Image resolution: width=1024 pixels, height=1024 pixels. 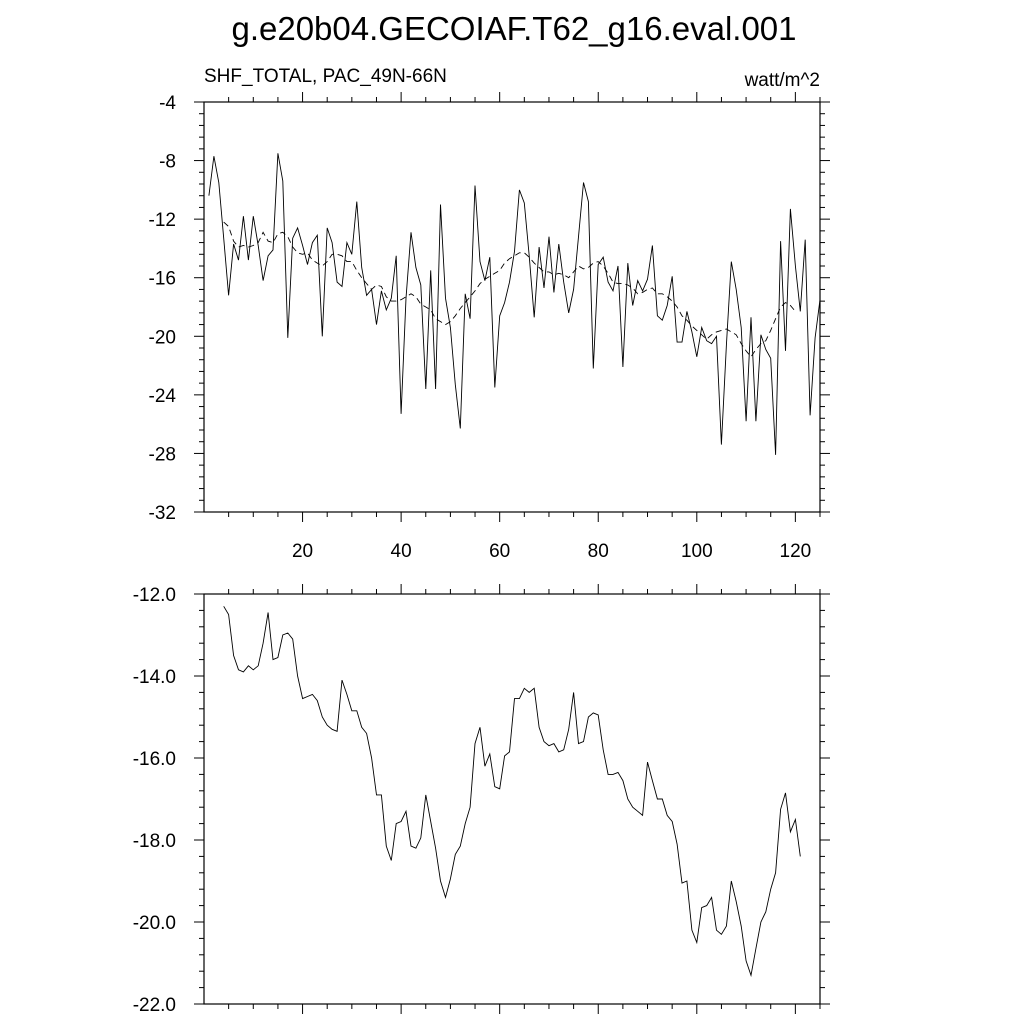 I want to click on variable-label: SHF_TOTAL, PAC_49N-66N, so click(x=325, y=76).